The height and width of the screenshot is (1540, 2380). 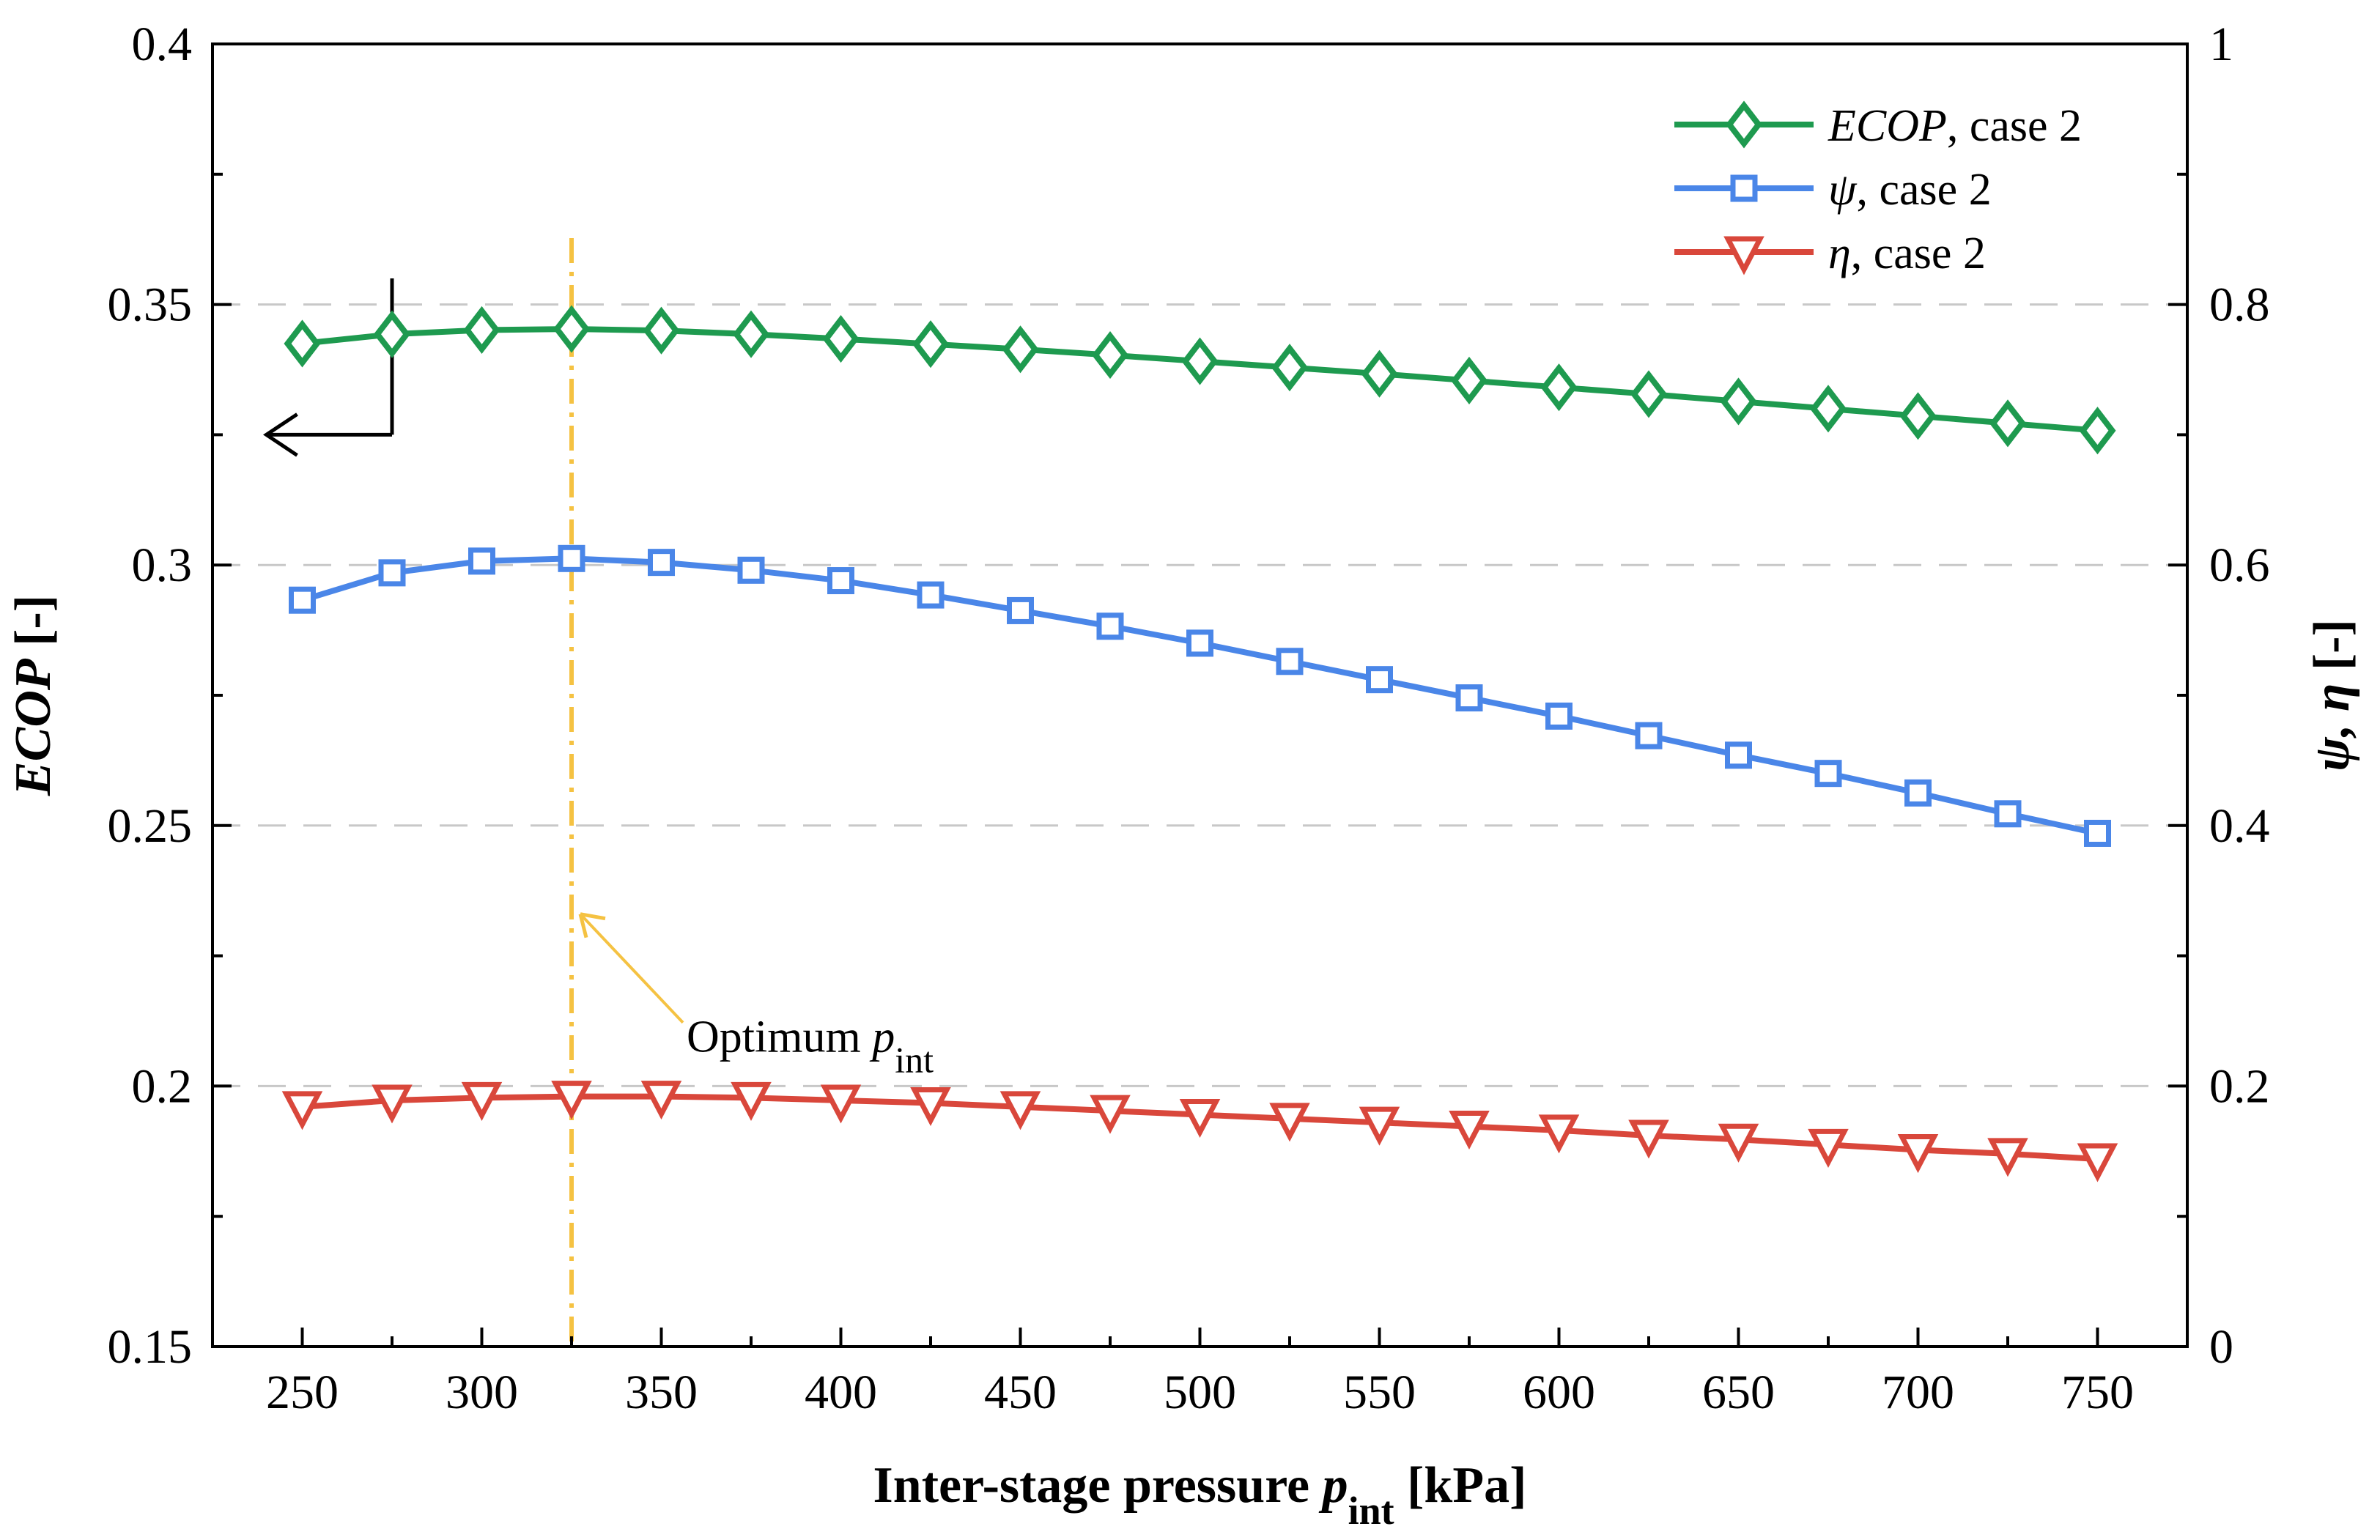 I want to click on axis-arrow-head, so click(x=280, y=434).